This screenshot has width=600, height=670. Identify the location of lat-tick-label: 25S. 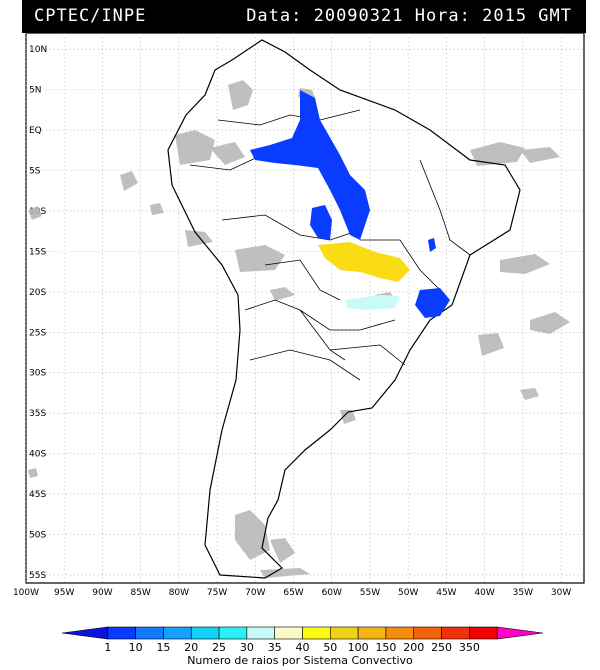
(37, 333).